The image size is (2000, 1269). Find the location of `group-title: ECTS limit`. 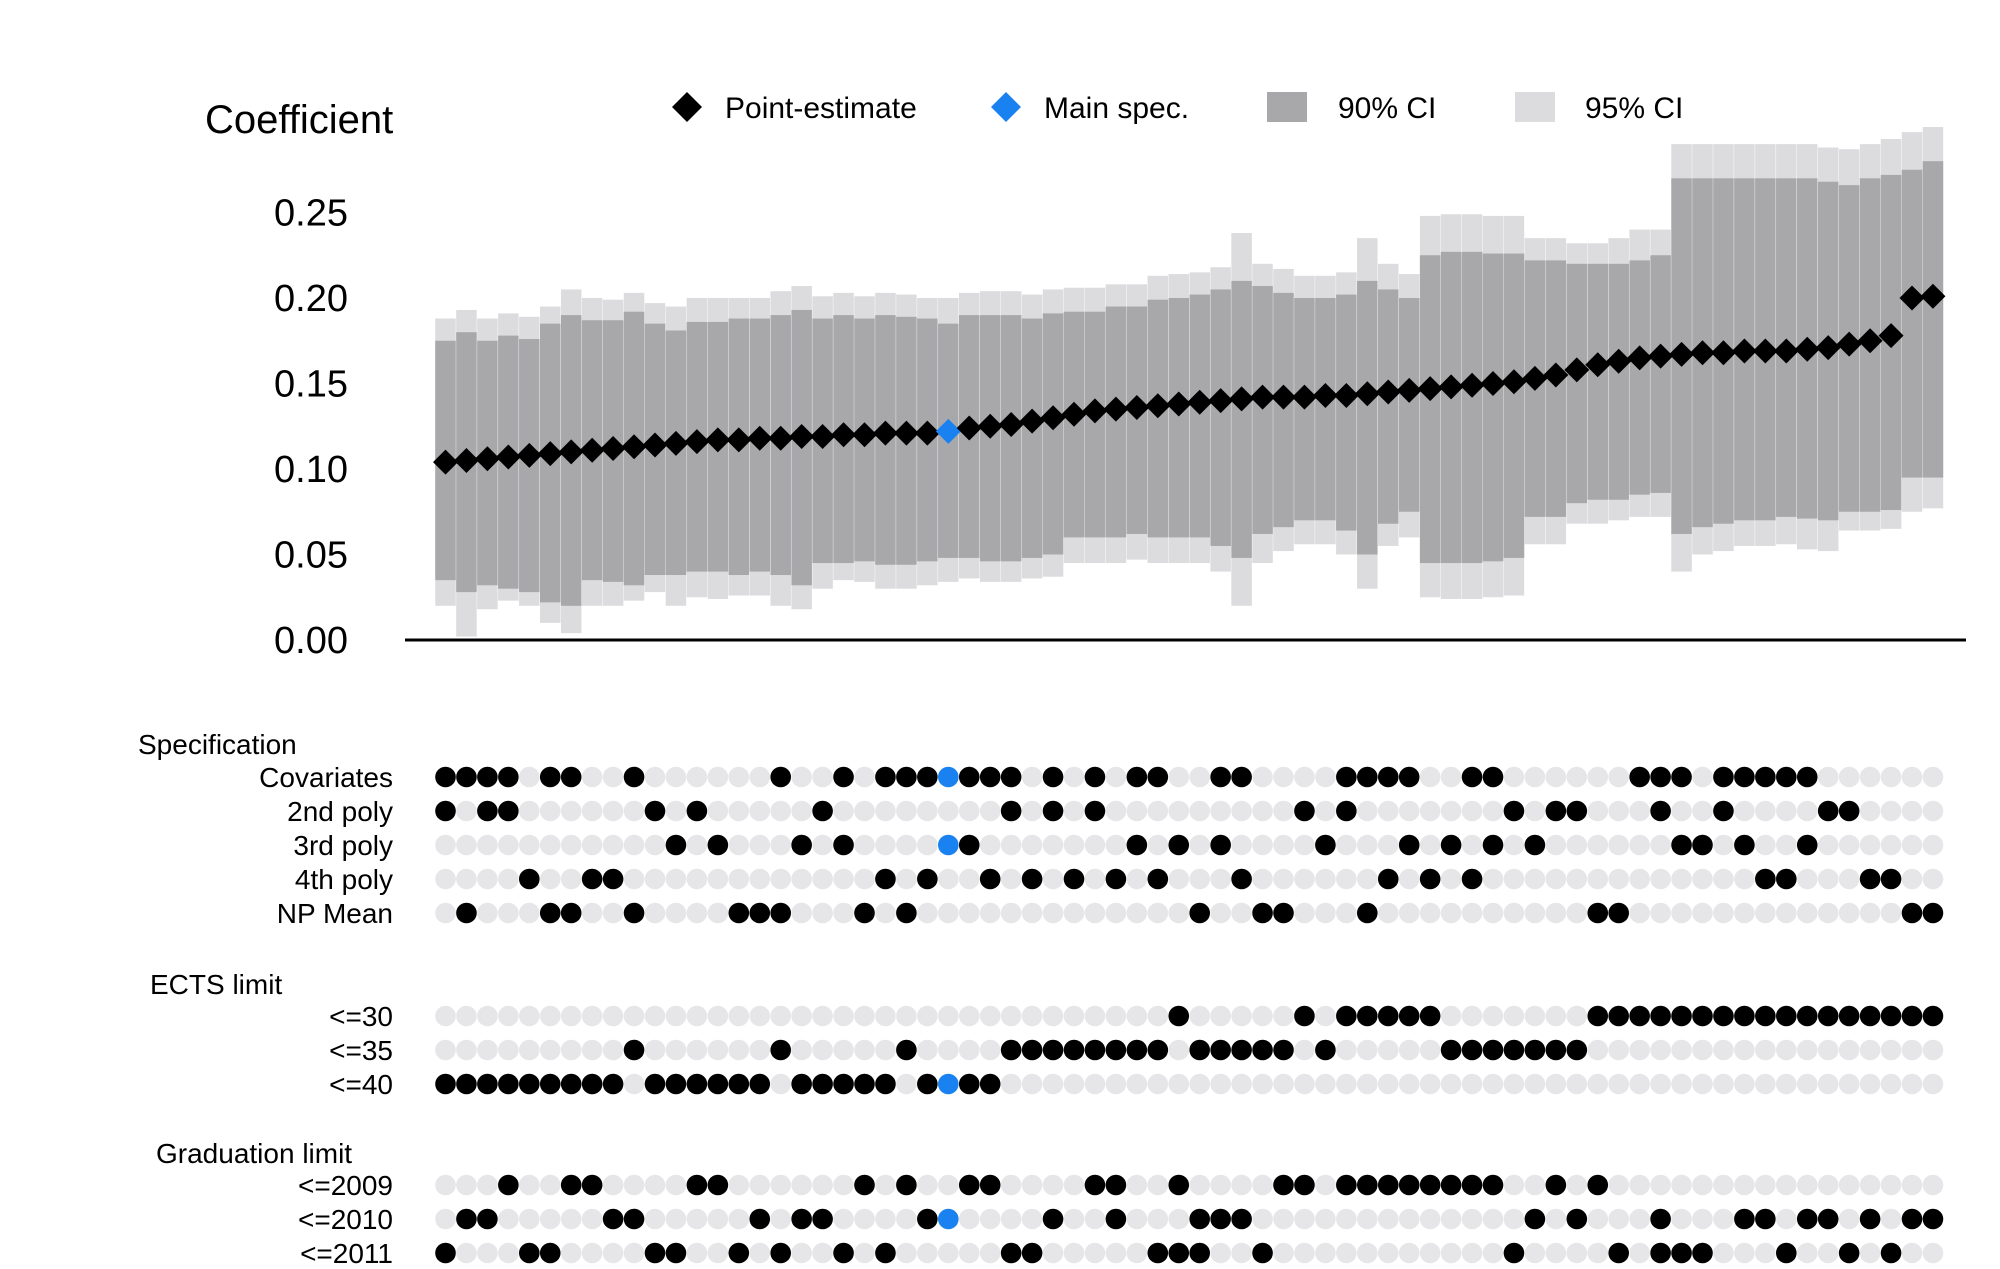

group-title: ECTS limit is located at coordinates (216, 984).